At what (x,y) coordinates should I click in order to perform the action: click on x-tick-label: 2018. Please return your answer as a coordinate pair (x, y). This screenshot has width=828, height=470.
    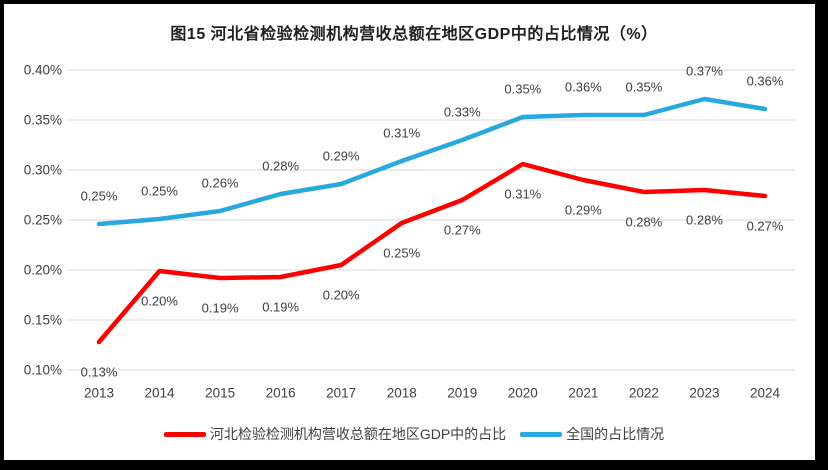
    Looking at the image, I should click on (402, 393).